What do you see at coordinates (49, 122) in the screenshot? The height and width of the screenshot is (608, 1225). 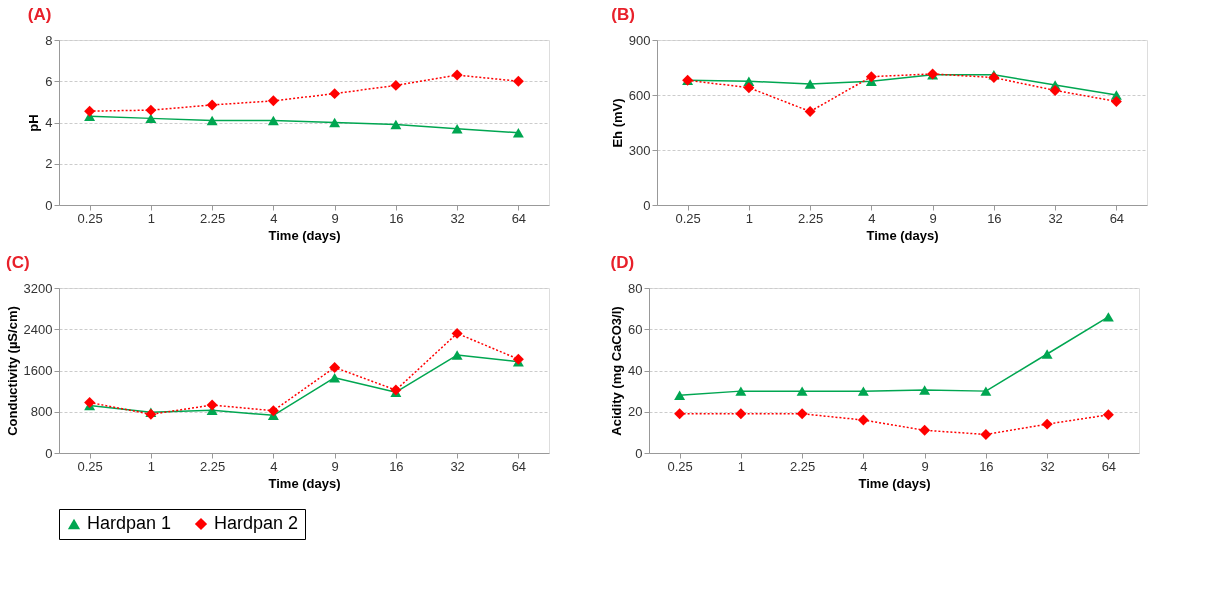 I see `y-tick-label: 4` at bounding box center [49, 122].